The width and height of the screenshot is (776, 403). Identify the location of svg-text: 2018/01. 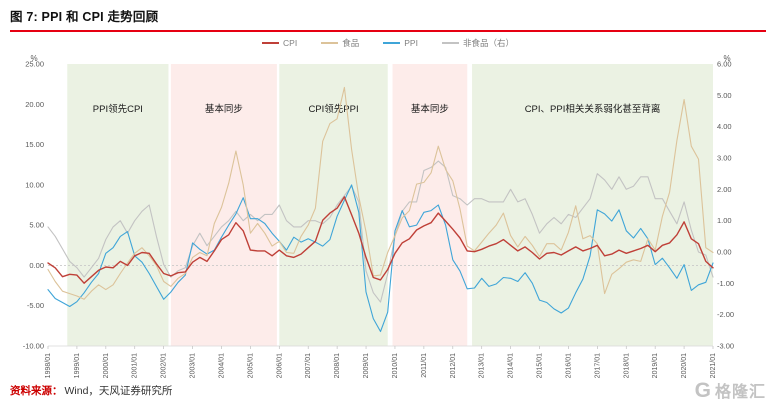
(626, 365).